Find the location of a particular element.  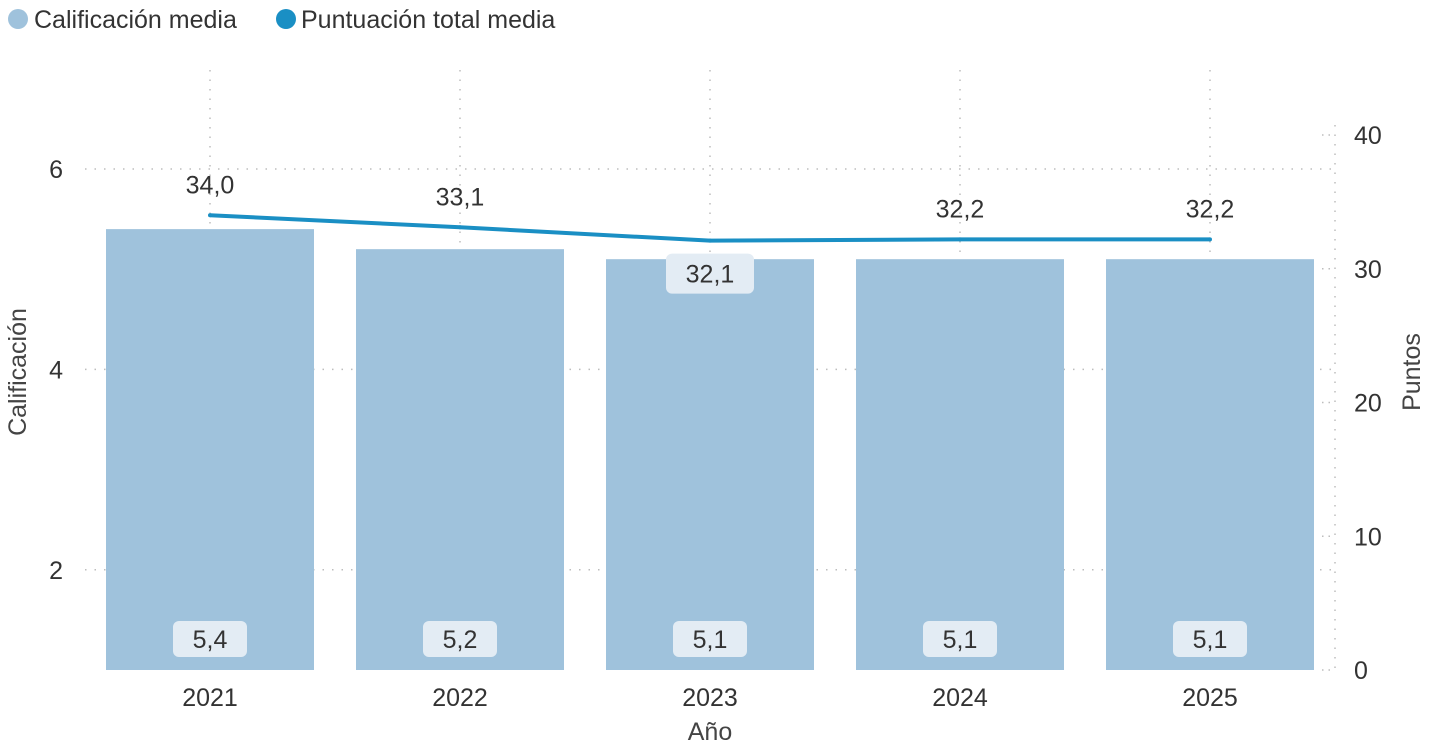

bar-2023 is located at coordinates (710, 464).